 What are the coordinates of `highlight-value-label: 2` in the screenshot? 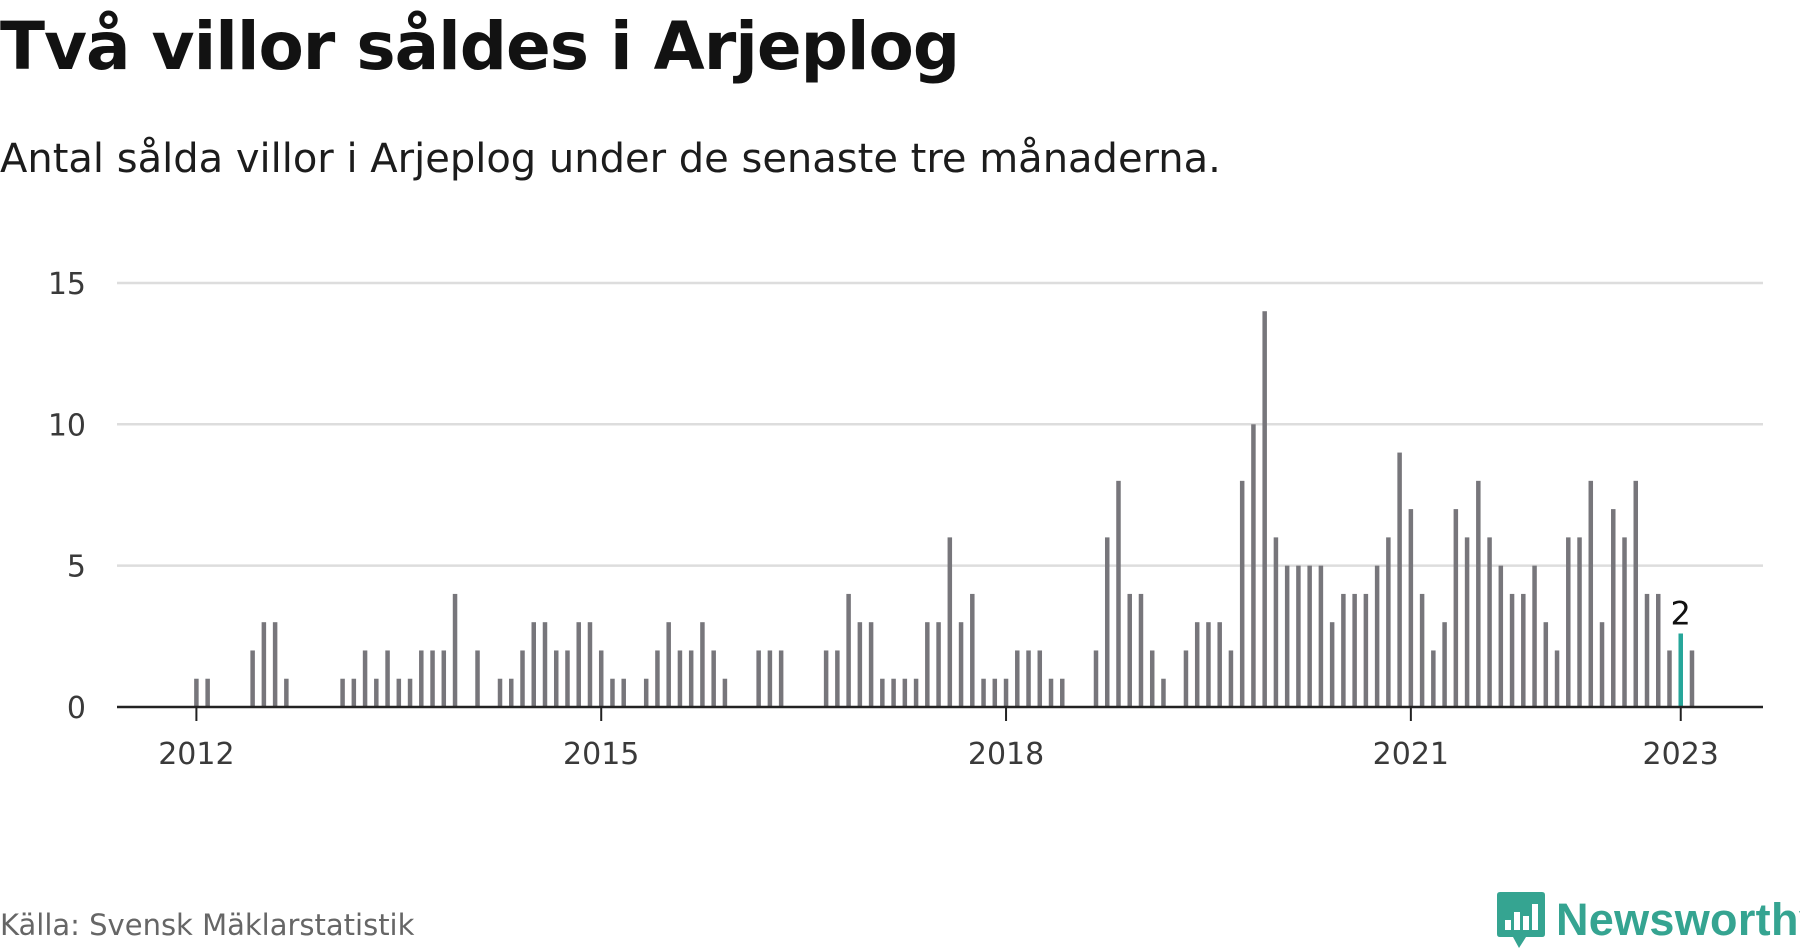 It's located at (1681, 613).